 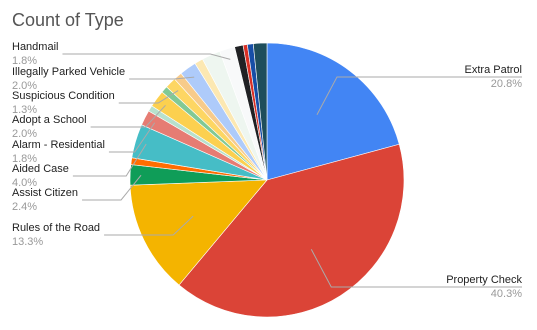 I want to click on slice-label: Aided Case, so click(x=40, y=169).